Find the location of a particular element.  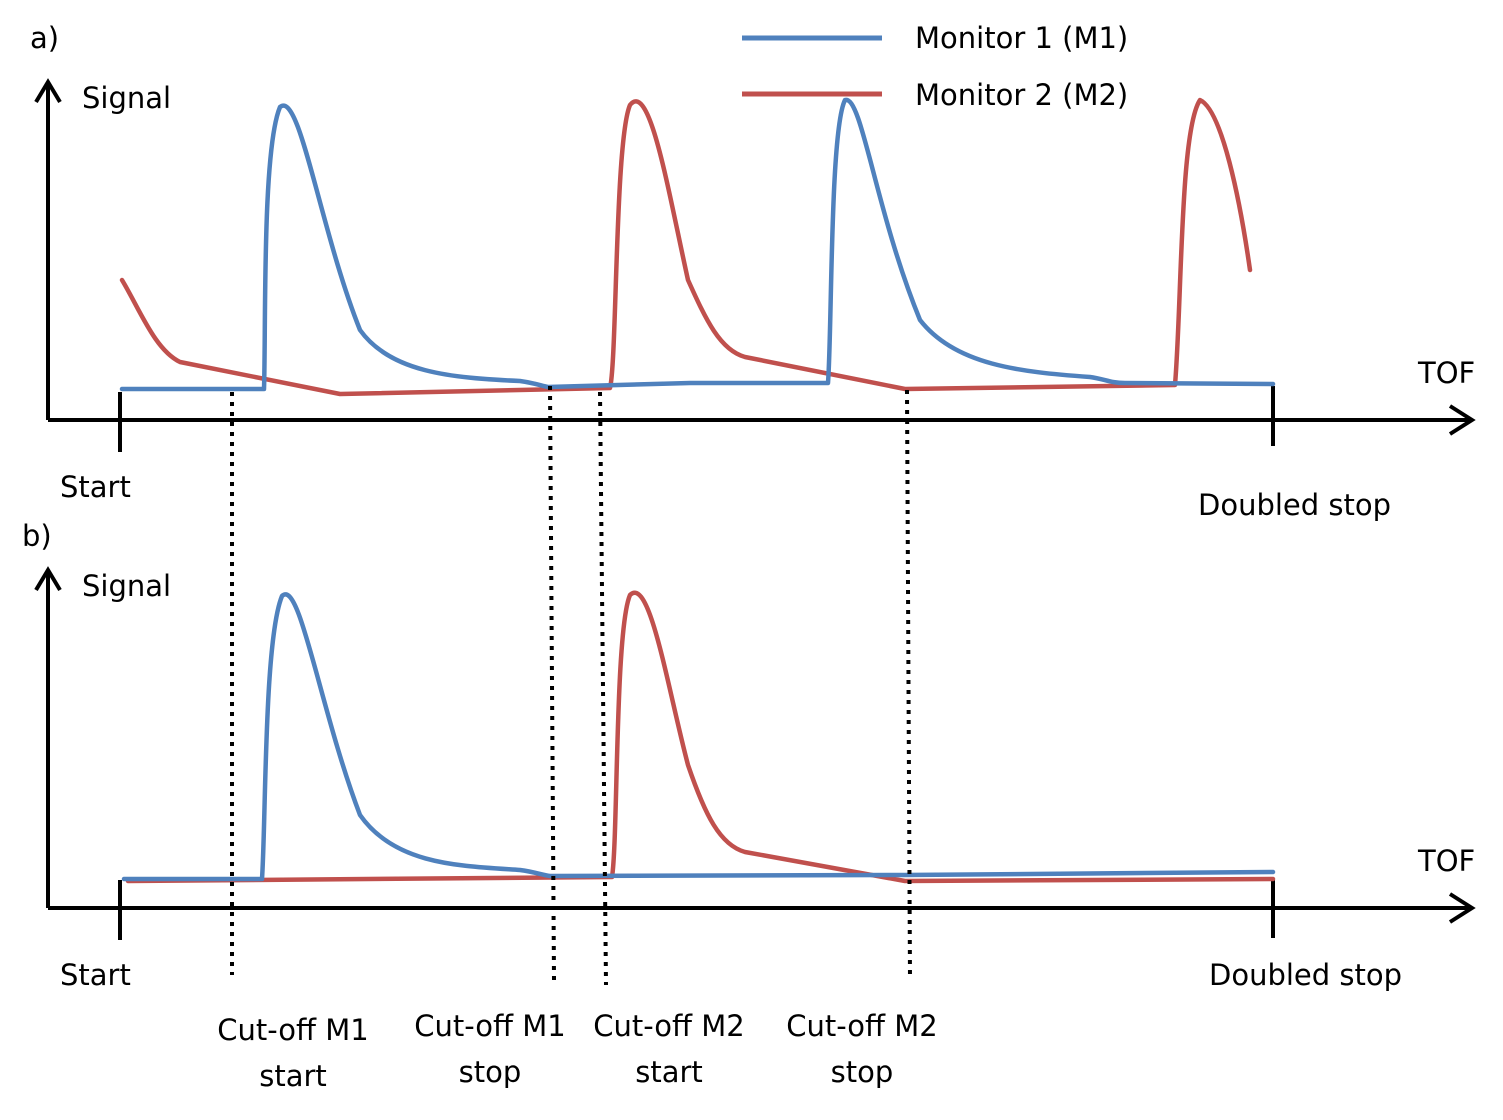

panel-a-x-axis-label: TOF is located at coordinates (1446, 373).